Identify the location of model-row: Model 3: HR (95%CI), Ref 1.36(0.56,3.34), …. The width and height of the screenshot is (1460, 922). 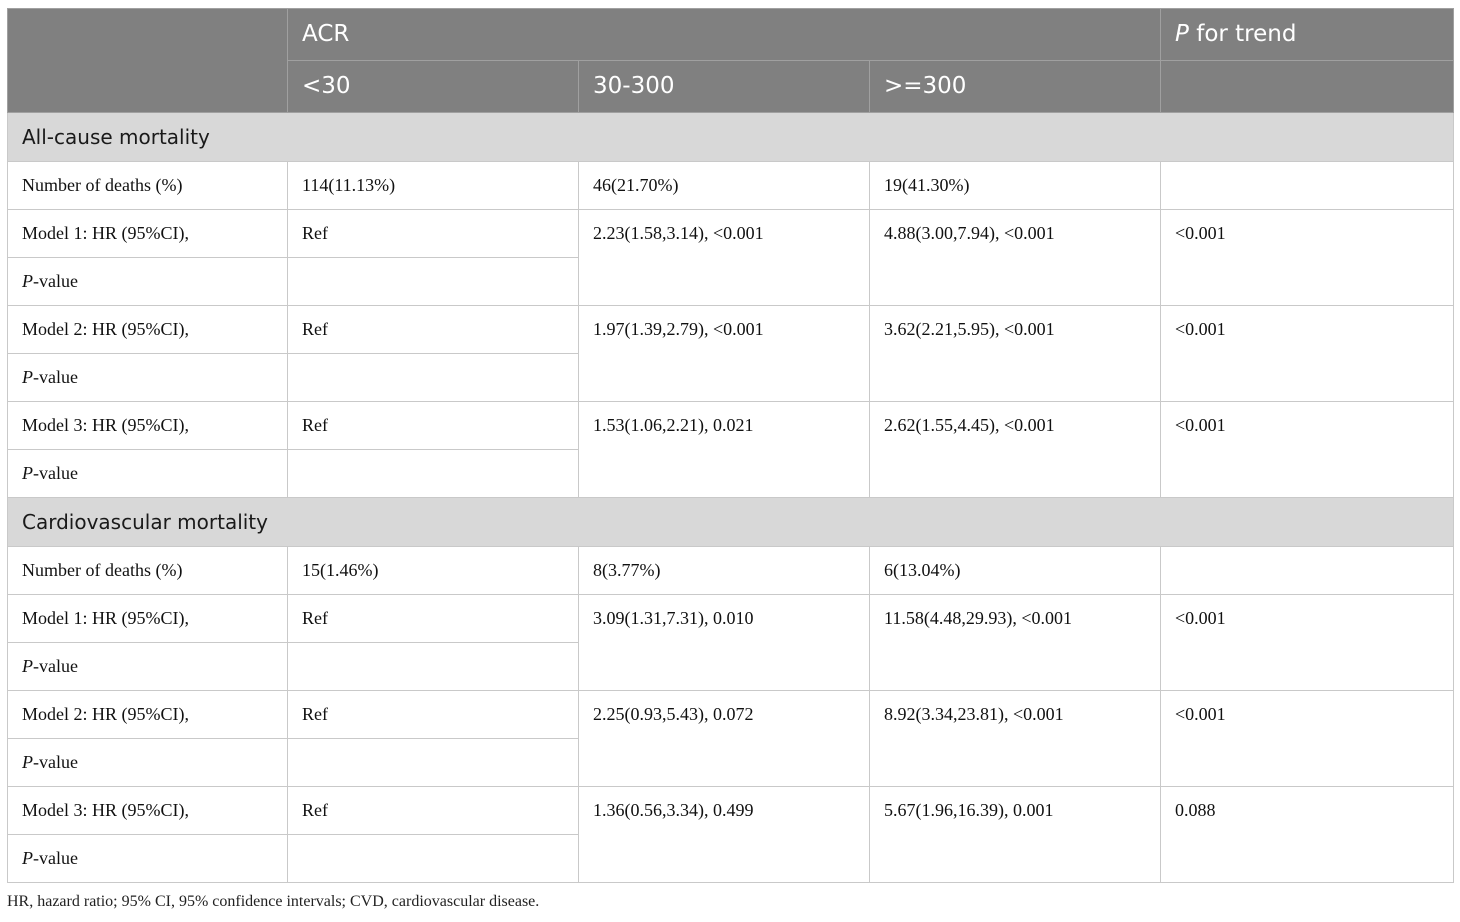
(731, 834).